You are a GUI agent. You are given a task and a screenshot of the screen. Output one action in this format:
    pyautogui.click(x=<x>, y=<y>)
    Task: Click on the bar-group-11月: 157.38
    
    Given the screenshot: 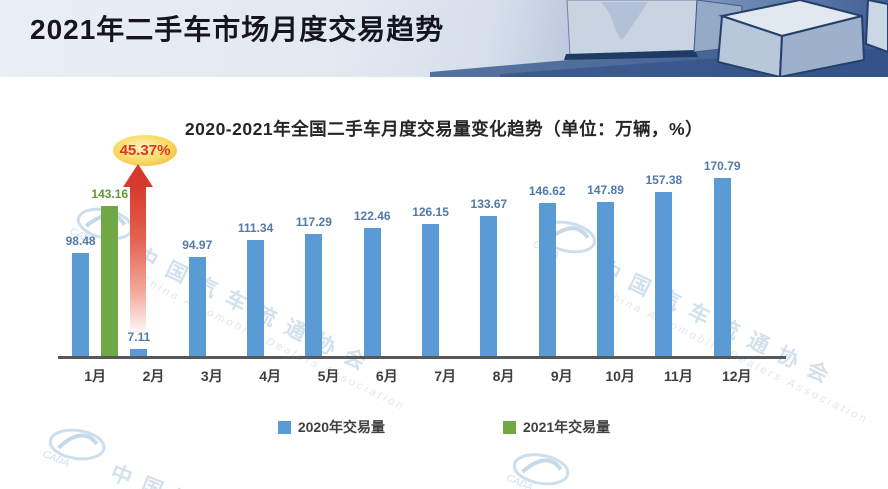 What is the action you would take?
    pyautogui.click(x=676, y=262)
    